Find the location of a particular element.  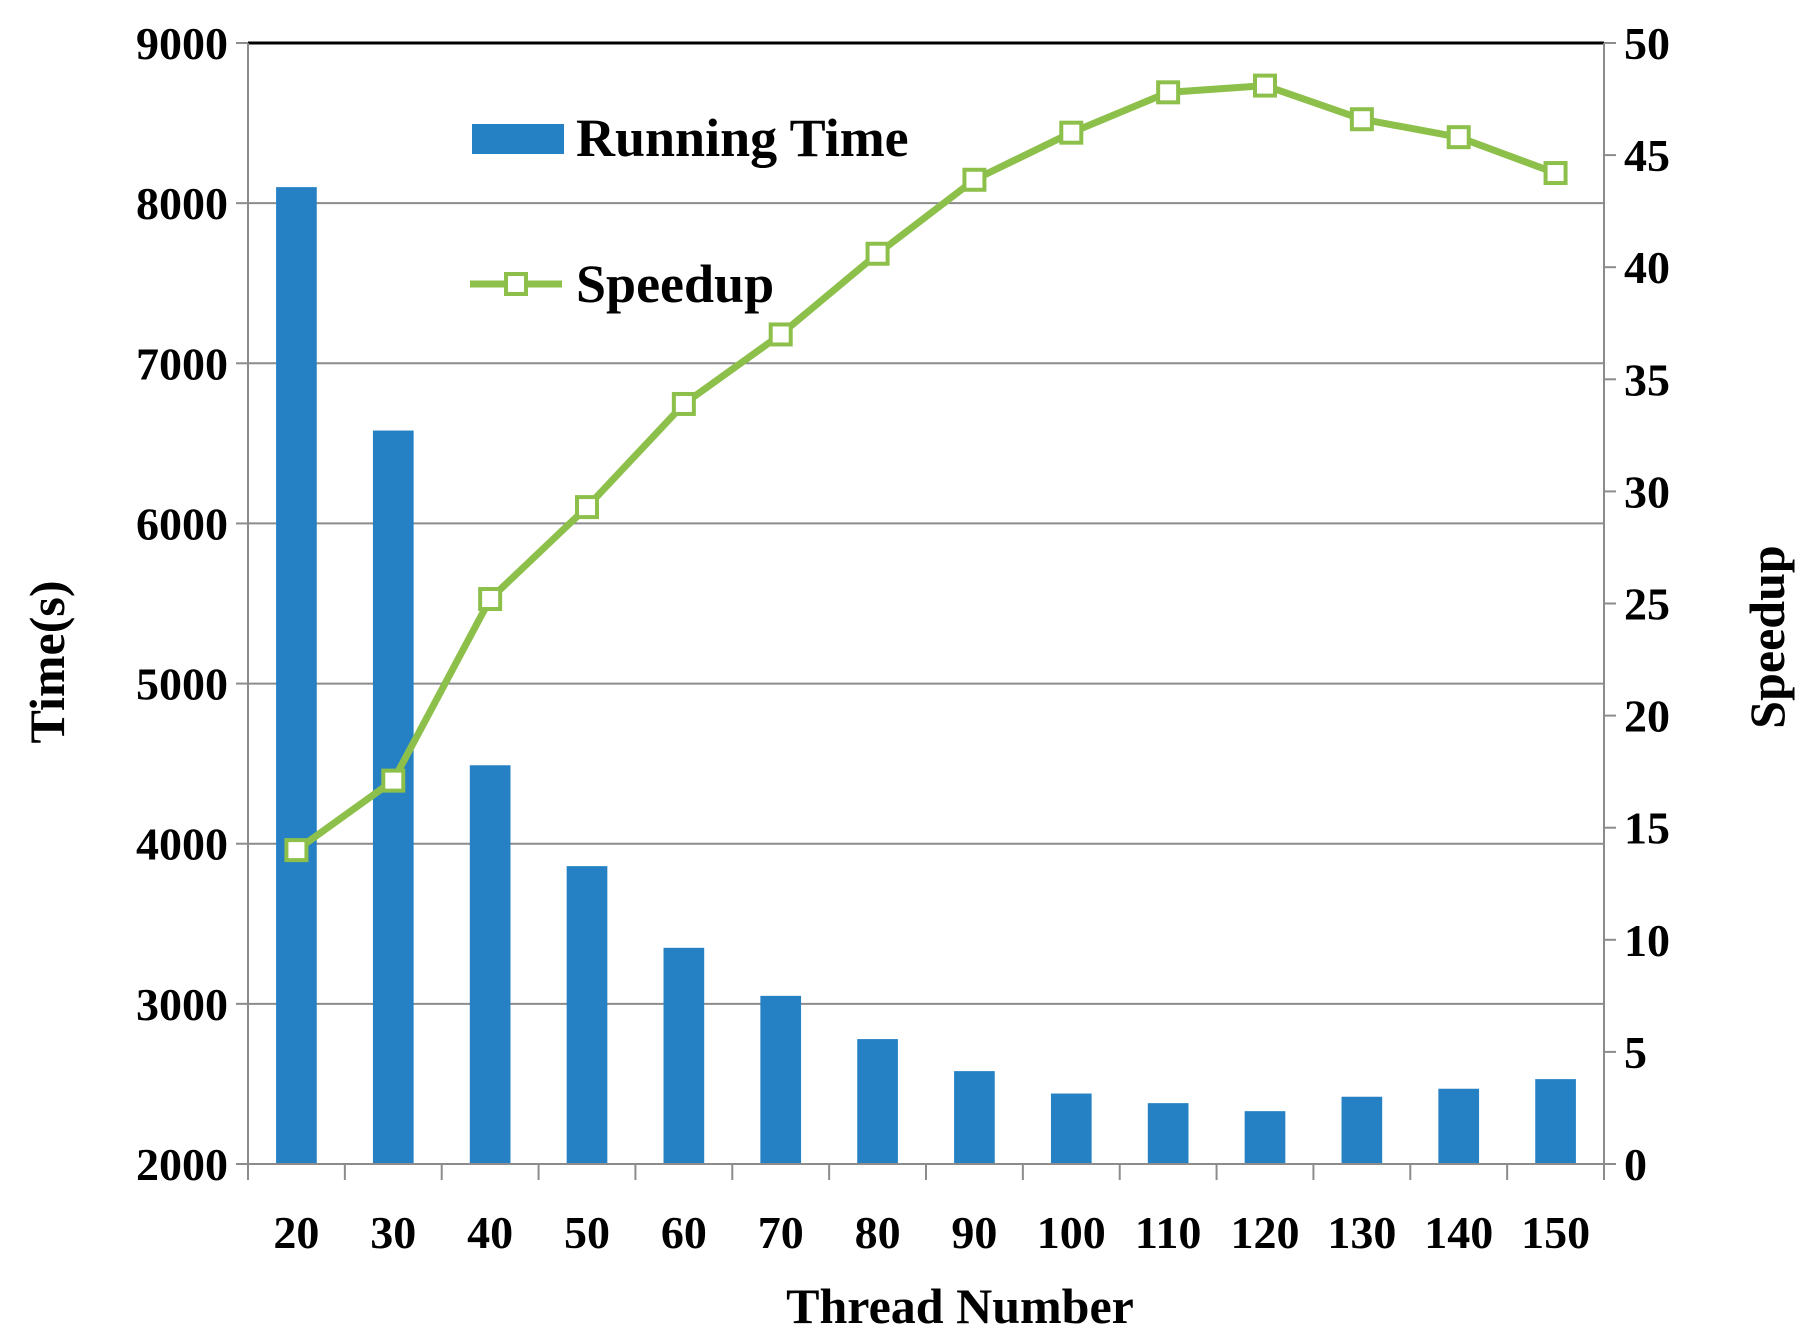

x-tick-label-80: 80 is located at coordinates (878, 1232).